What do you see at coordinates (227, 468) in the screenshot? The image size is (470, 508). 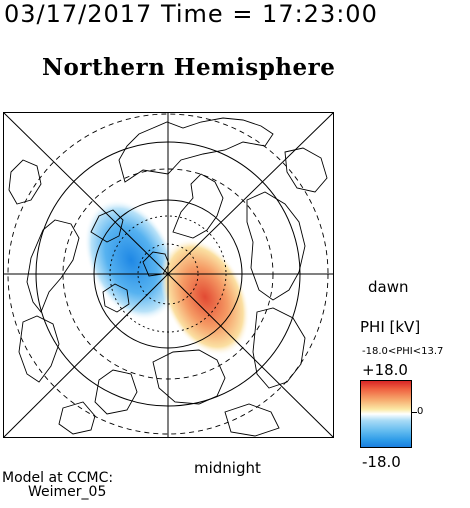 I see `midnight-label: midnight` at bounding box center [227, 468].